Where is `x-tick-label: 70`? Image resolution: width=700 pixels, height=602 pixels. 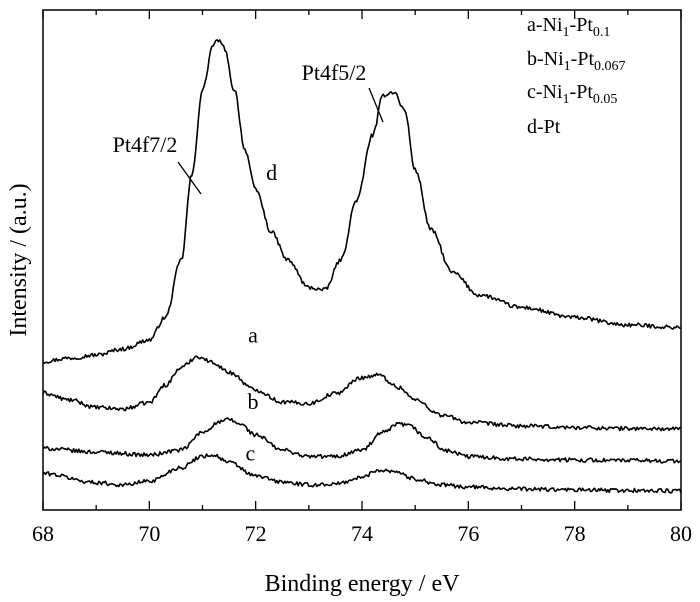
x-tick-label: 70 is located at coordinates (149, 533).